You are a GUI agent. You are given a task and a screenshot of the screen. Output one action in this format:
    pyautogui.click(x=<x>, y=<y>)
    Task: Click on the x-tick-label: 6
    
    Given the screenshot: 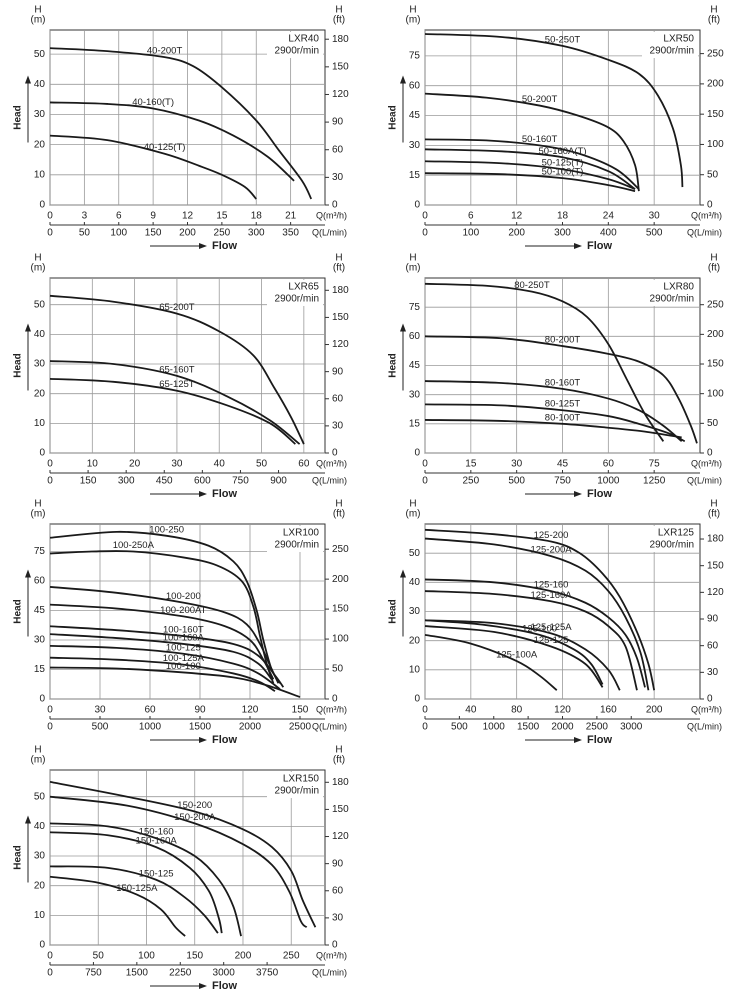 What is the action you would take?
    pyautogui.click(x=119, y=216)
    